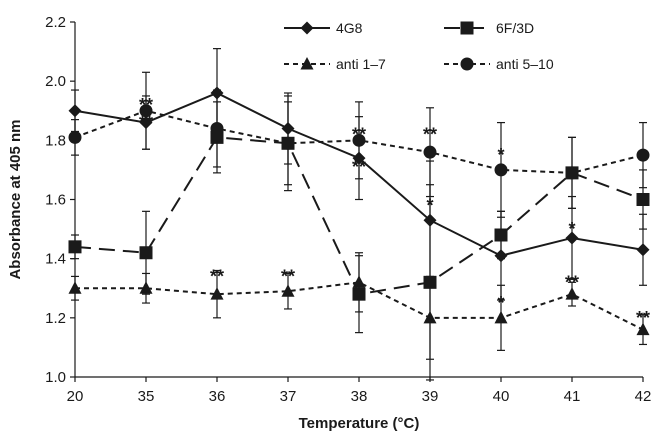 The width and height of the screenshot is (657, 435). I want to click on legend-label-6f-3d: 6F/3D, so click(515, 28).